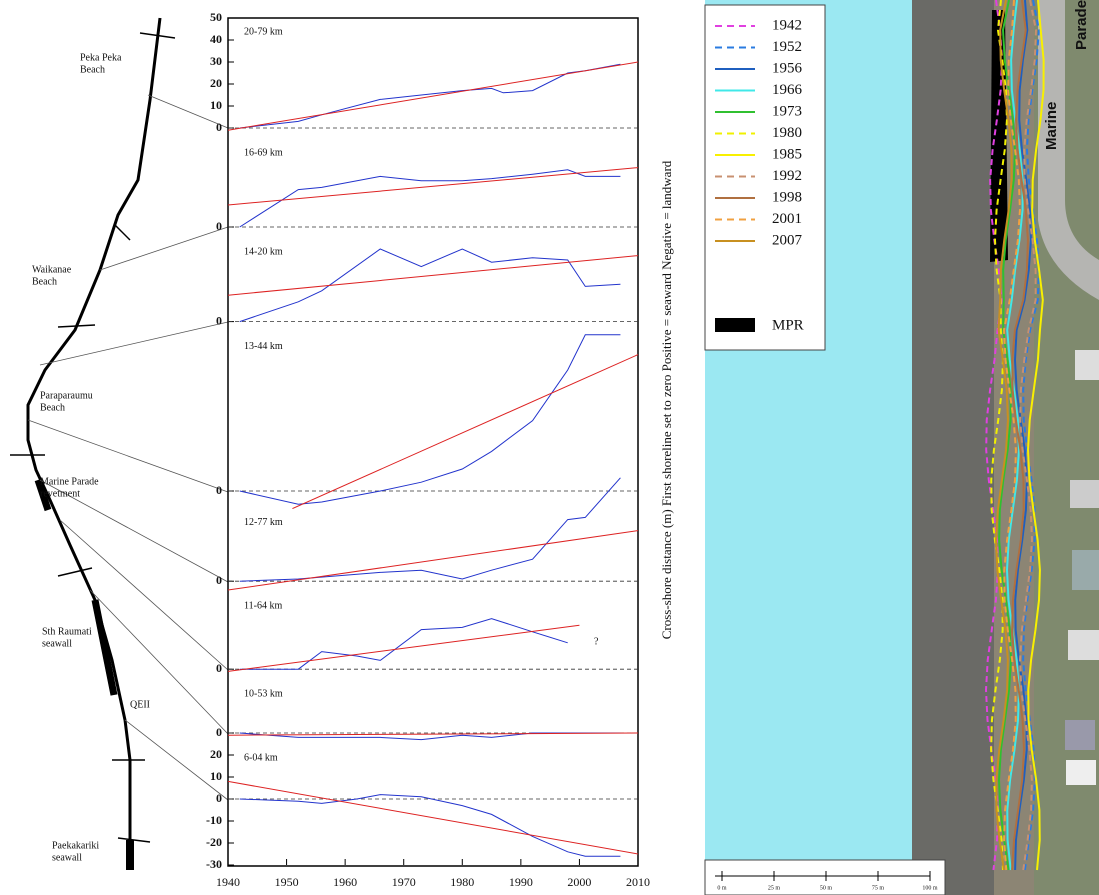 Image resolution: width=1099 pixels, height=895 pixels. Describe the element at coordinates (787, 90) in the screenshot. I see `legend-label: 1966` at that location.